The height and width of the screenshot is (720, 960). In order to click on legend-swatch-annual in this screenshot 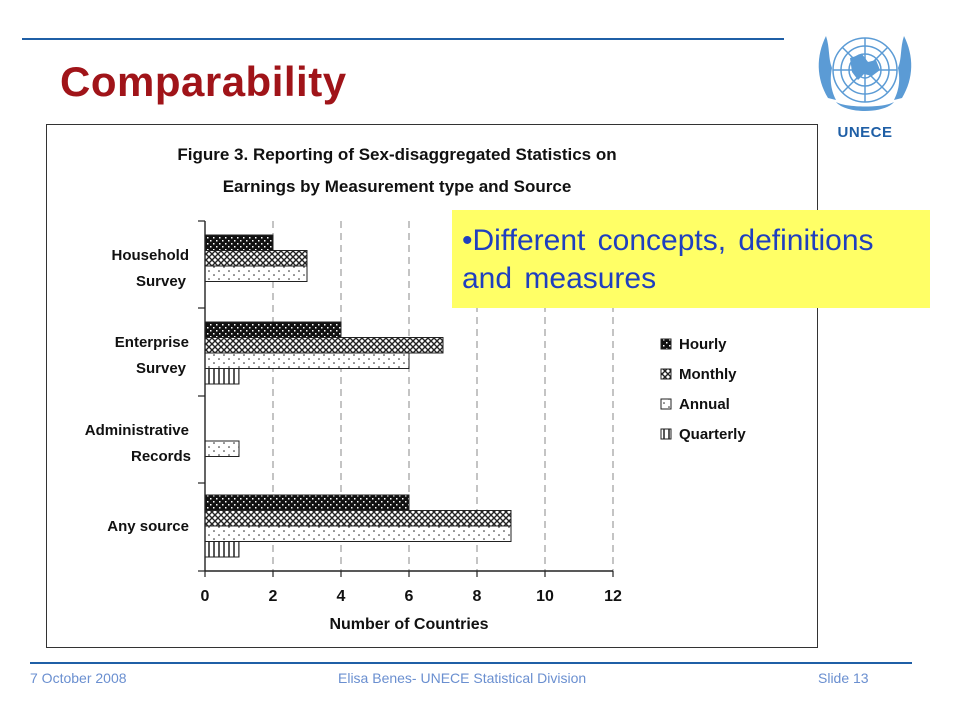, I will do `click(666, 404)`.